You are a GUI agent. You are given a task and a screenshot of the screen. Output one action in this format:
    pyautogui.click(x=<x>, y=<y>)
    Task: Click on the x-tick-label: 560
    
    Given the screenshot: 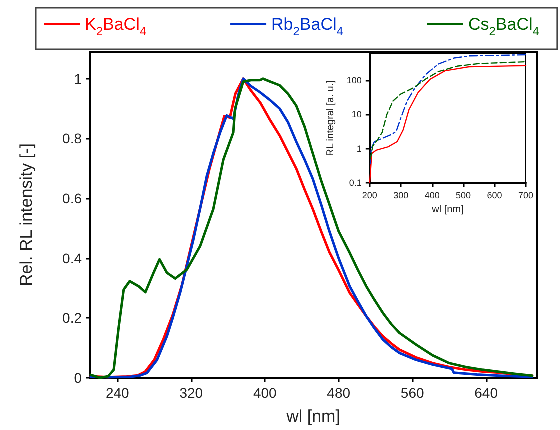 What is the action you would take?
    pyautogui.click(x=412, y=393)
    